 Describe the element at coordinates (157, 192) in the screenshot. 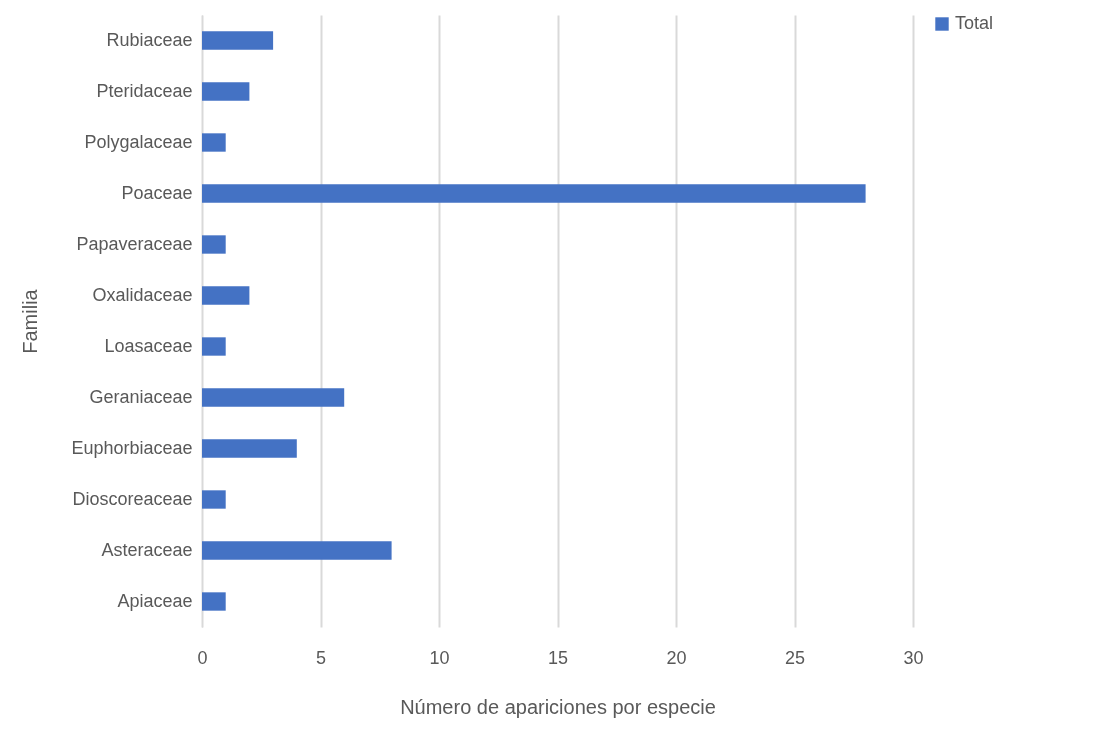

I see `y-tick-label: Poaceae` at that location.